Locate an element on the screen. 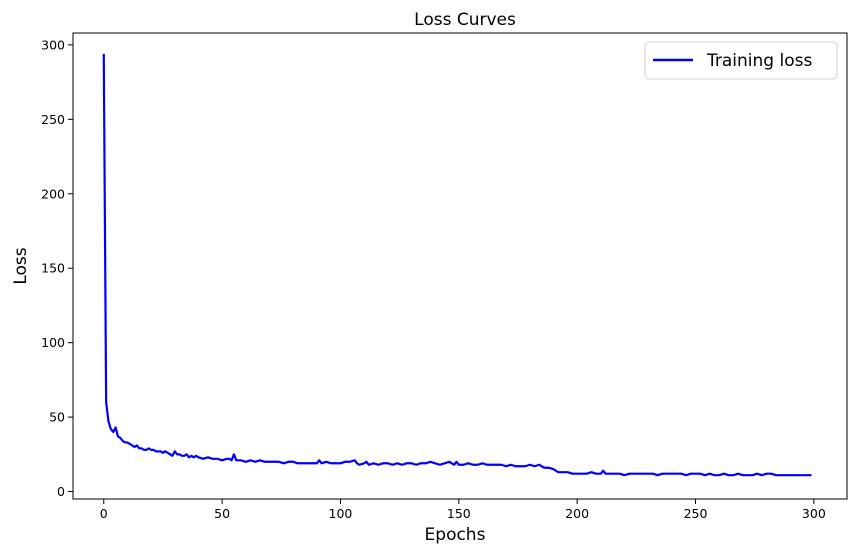  x-tick-label: 50 is located at coordinates (222, 513).